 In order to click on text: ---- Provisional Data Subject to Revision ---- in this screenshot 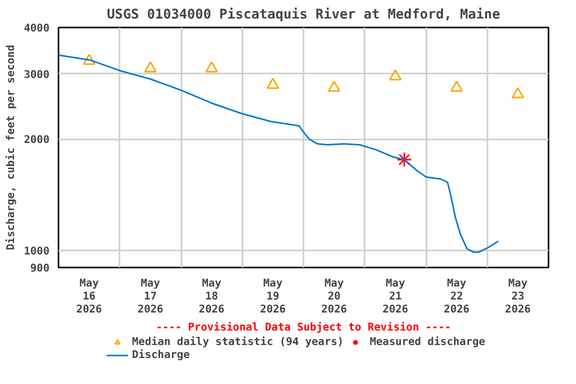, I will do `click(304, 327)`.